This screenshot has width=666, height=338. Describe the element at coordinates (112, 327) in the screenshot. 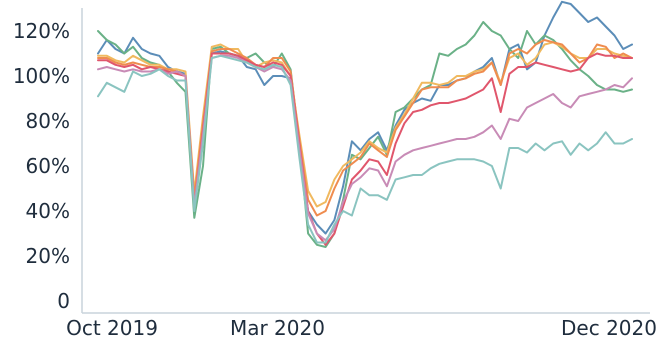

I see `x-tick-label: Oct 2019` at that location.